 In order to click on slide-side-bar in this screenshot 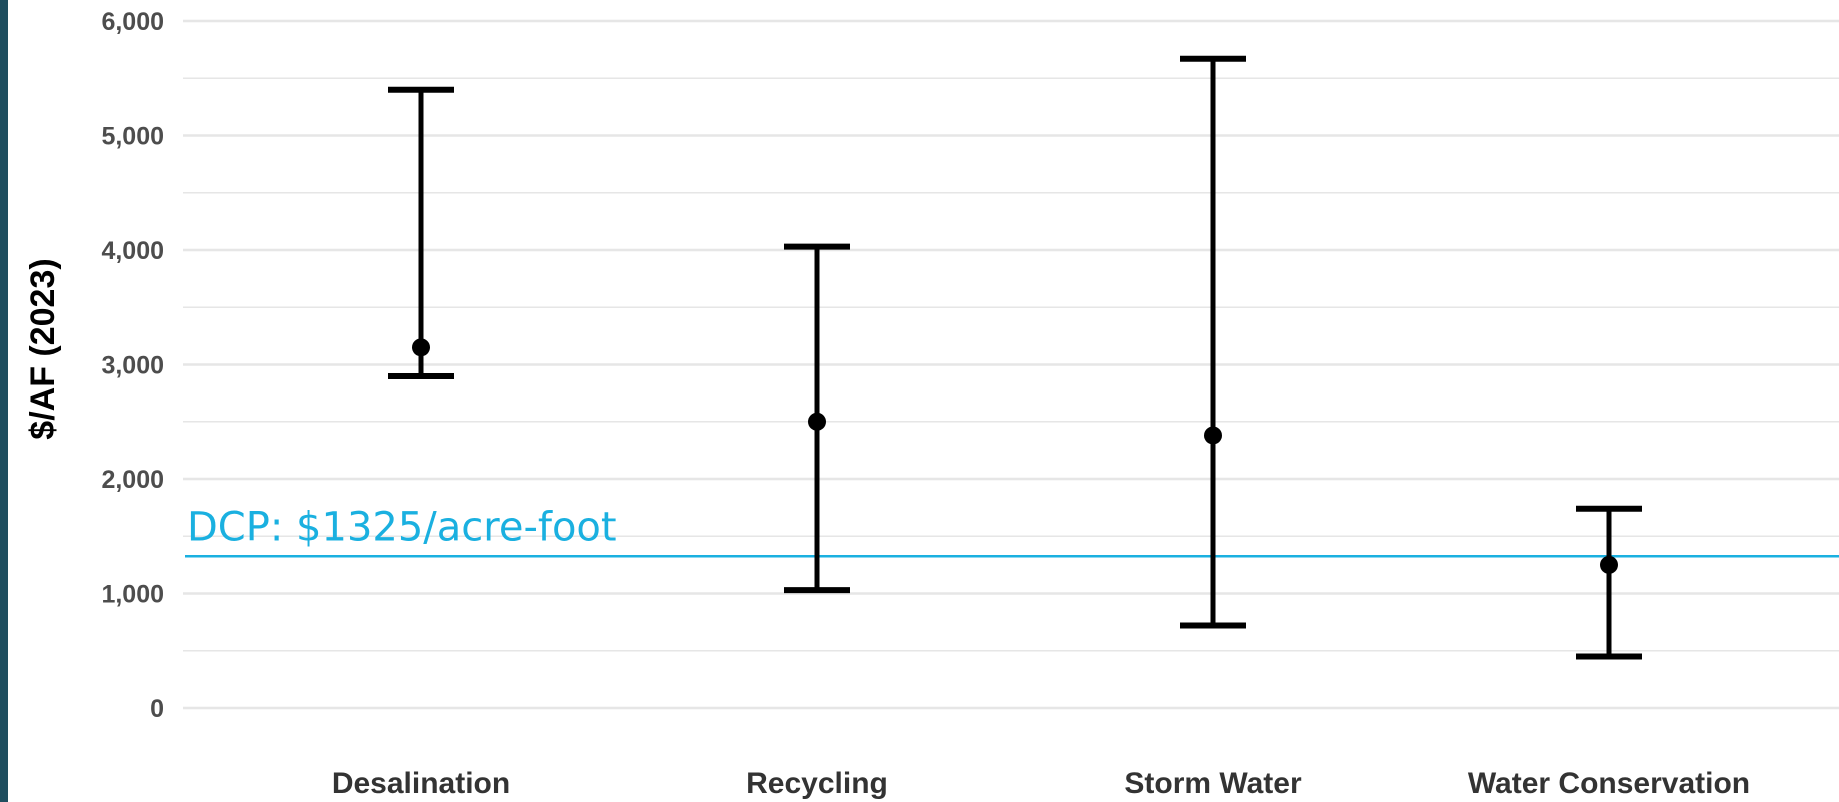, I will do `click(4, 401)`.